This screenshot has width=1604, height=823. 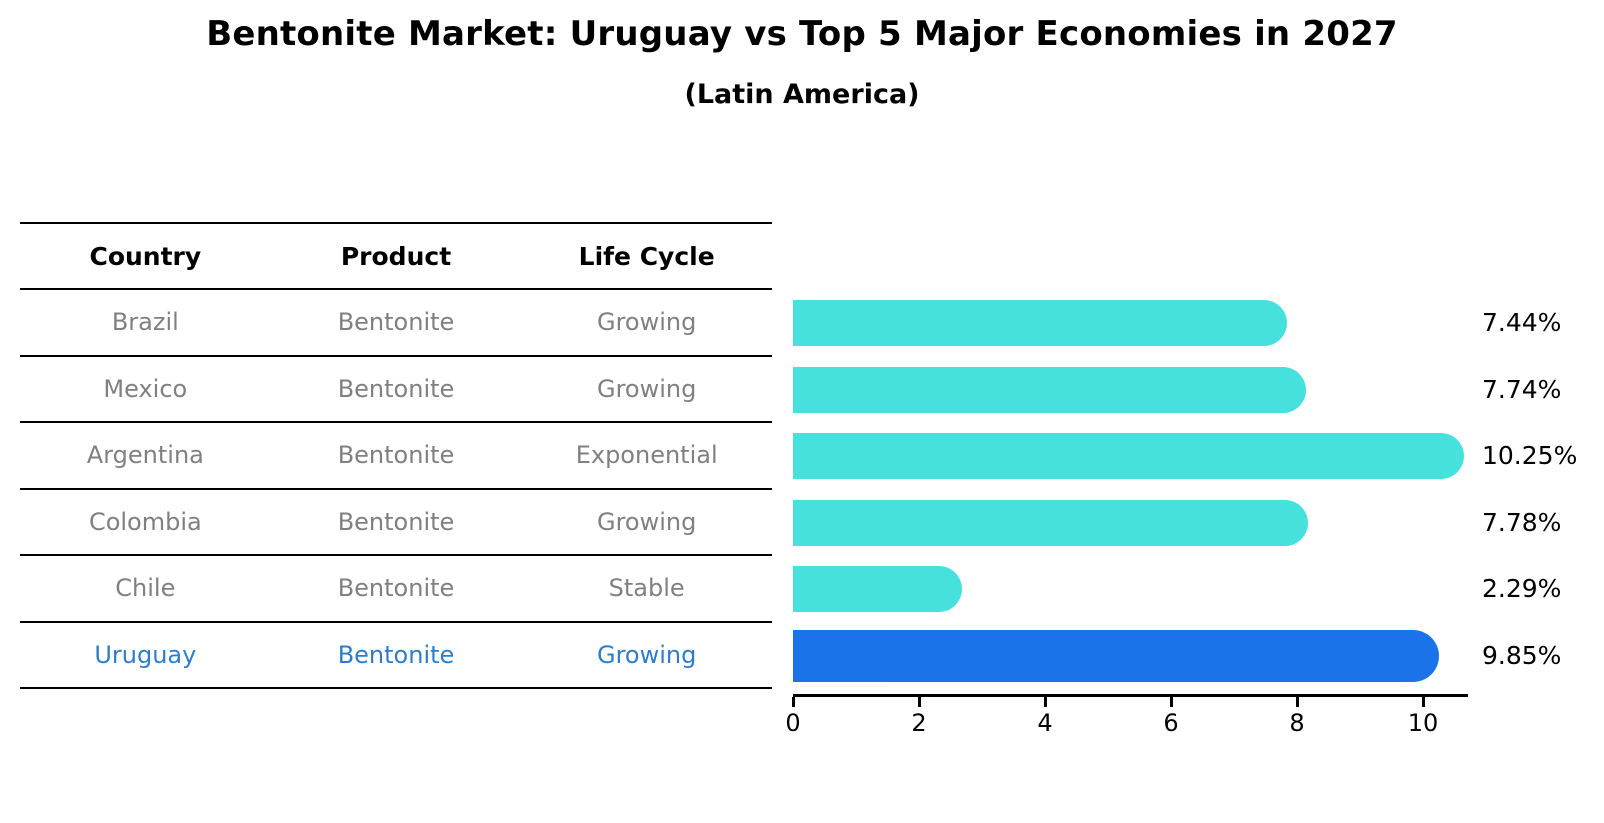 I want to click on cell-country: Chile, so click(x=145, y=588).